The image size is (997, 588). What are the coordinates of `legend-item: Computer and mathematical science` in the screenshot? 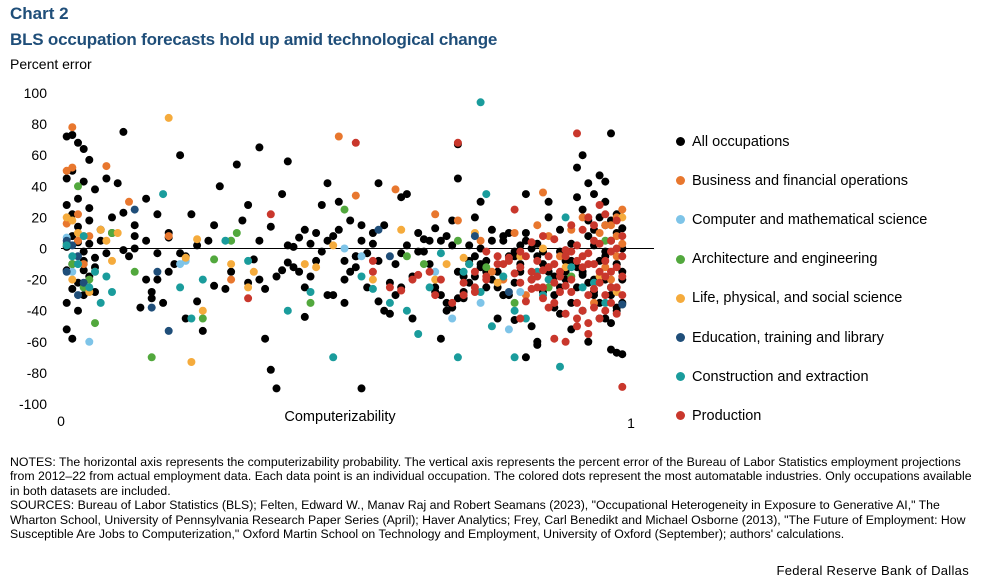 It's located at (801, 219).